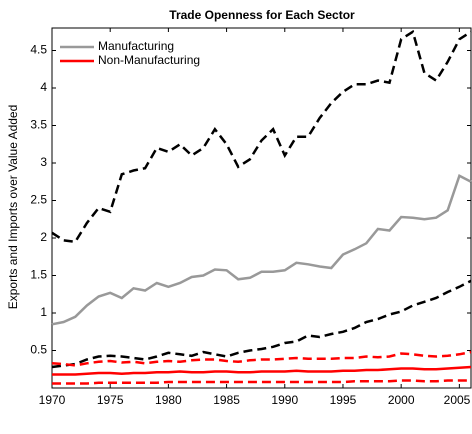 The width and height of the screenshot is (472, 434). Describe the element at coordinates (38, 275) in the screenshot. I see `y-tick-label: 1.5` at that location.